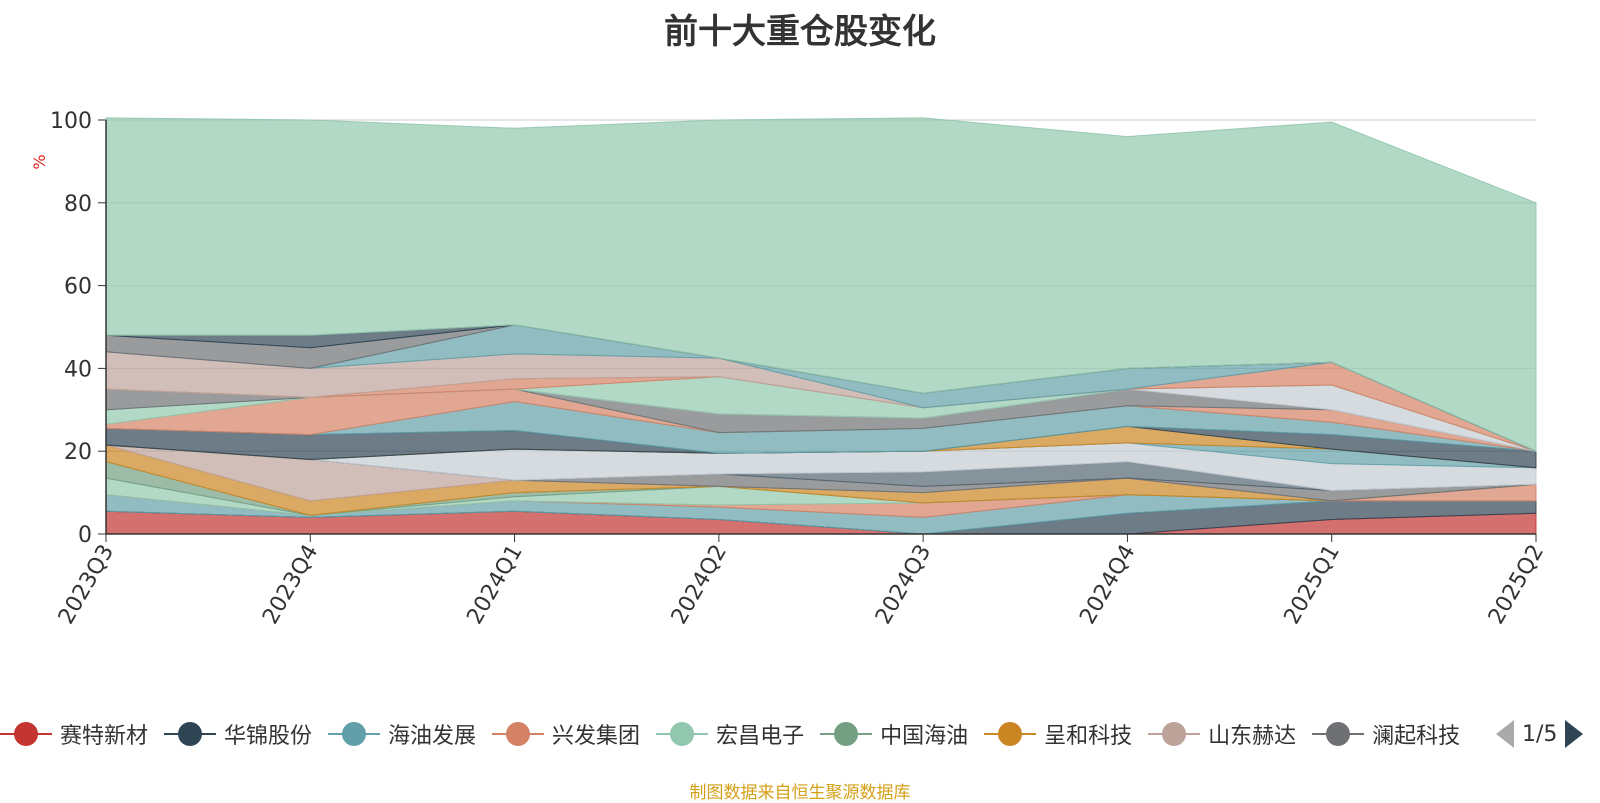 This screenshot has height=803, width=1600. I want to click on x-tick-label: 2023Q4, so click(290, 585).